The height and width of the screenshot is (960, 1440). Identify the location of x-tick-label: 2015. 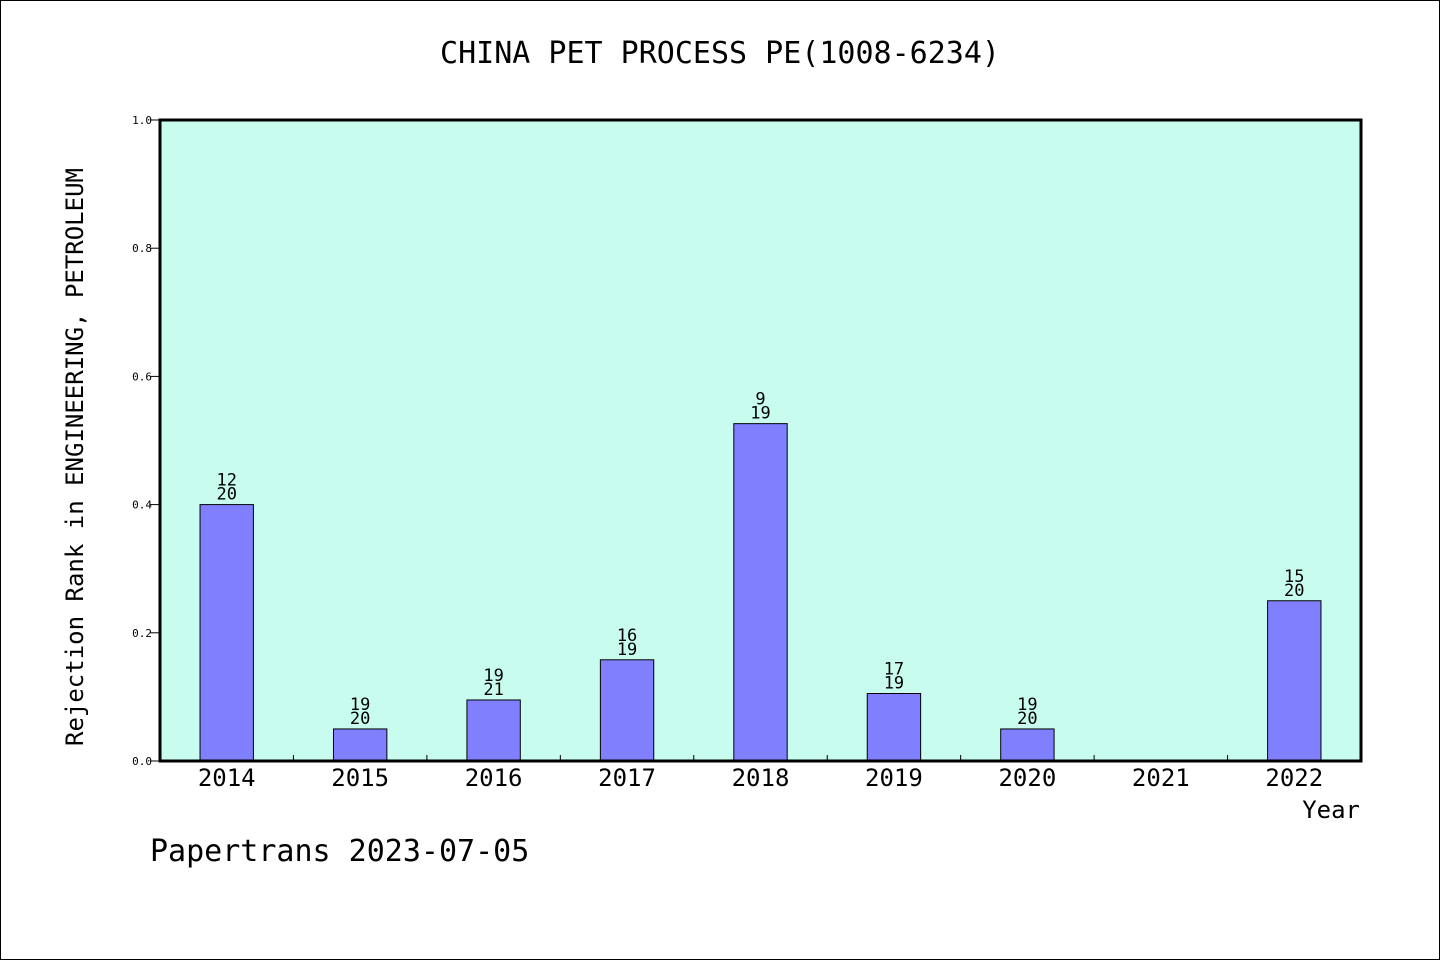
(360, 778).